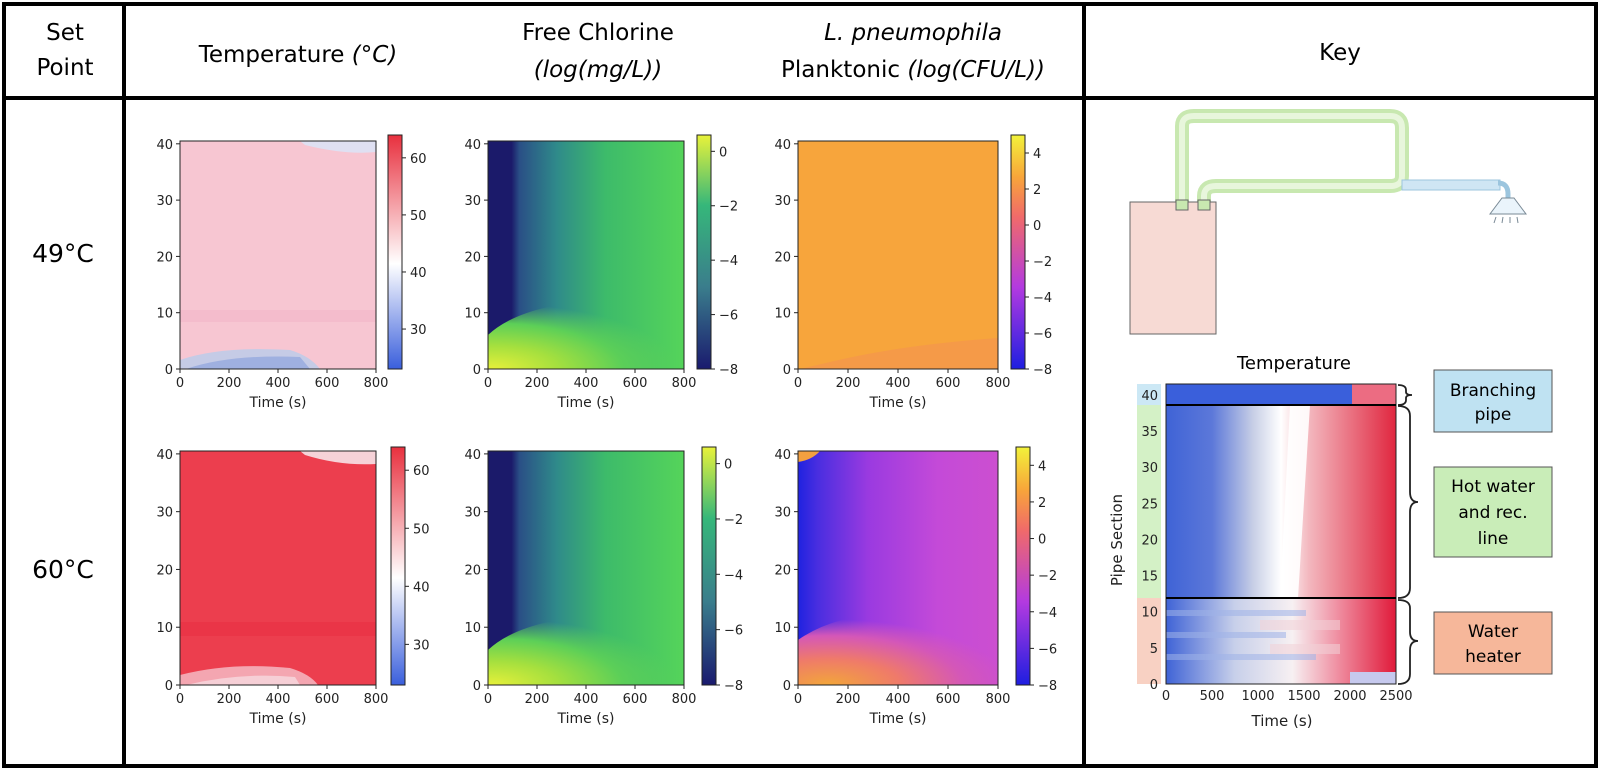 This screenshot has height=770, width=1600. What do you see at coordinates (1117, 540) in the screenshot?
I see `key-ylabel: Pipe Section` at bounding box center [1117, 540].